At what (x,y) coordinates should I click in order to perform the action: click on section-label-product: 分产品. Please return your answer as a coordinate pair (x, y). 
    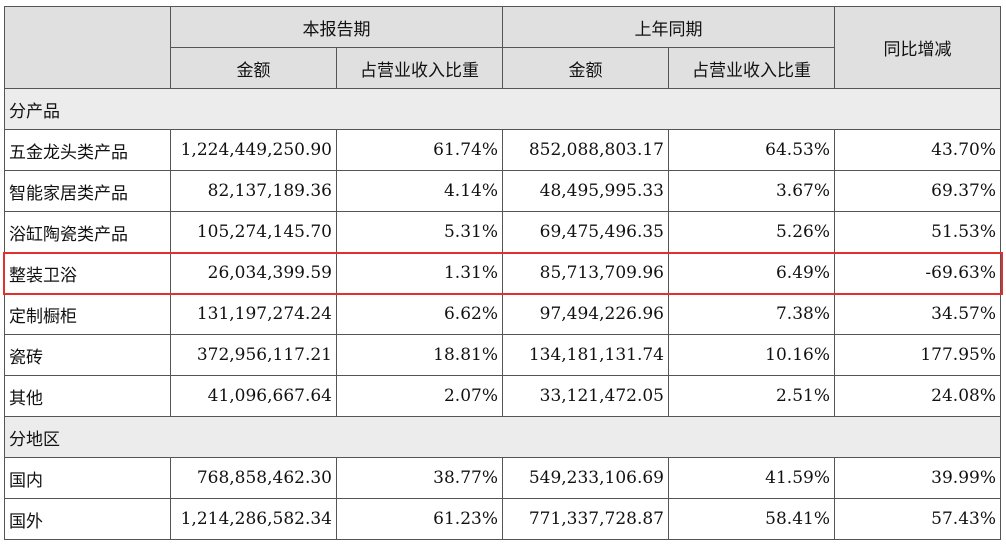
    Looking at the image, I should click on (502, 109).